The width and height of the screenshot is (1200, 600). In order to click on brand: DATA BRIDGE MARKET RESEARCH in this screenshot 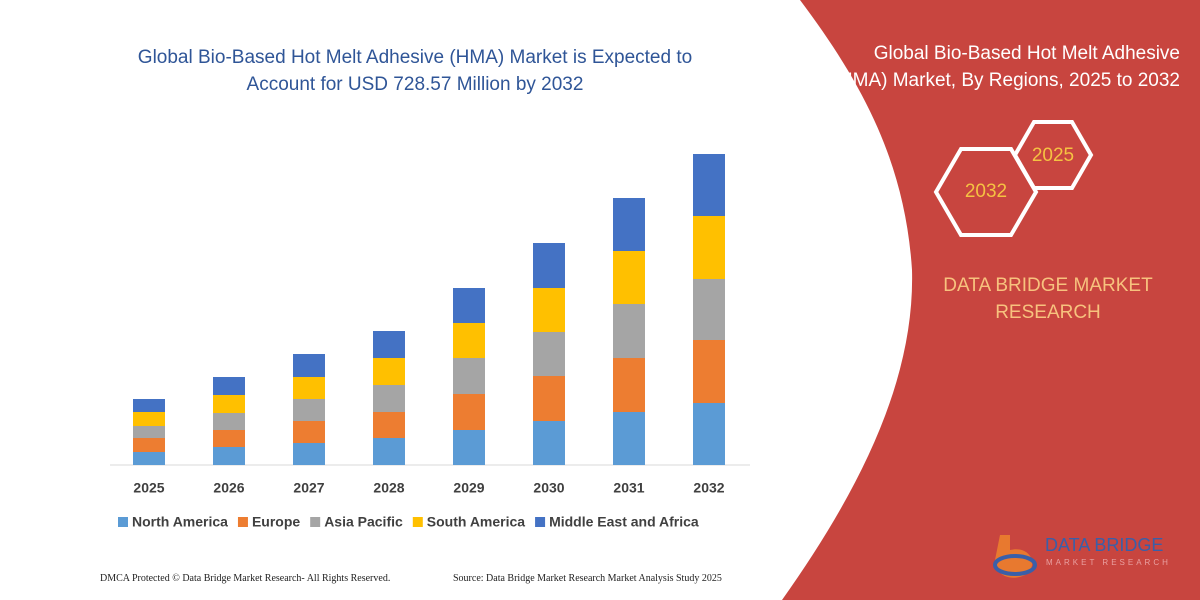, I will do `click(1048, 299)`.